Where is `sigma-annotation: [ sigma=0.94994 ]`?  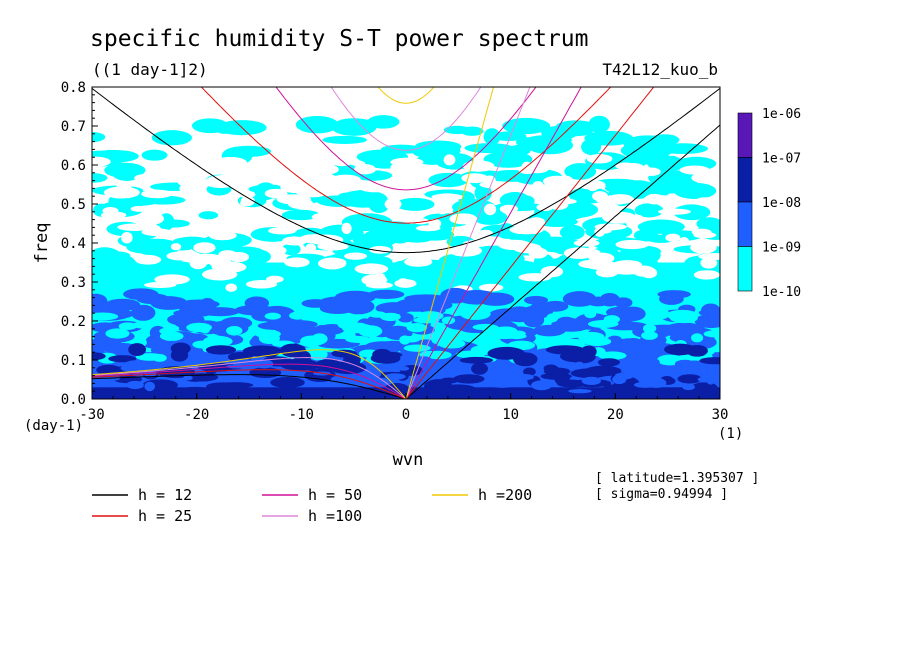
sigma-annotation: [ sigma=0.94994 ] is located at coordinates (661, 494).